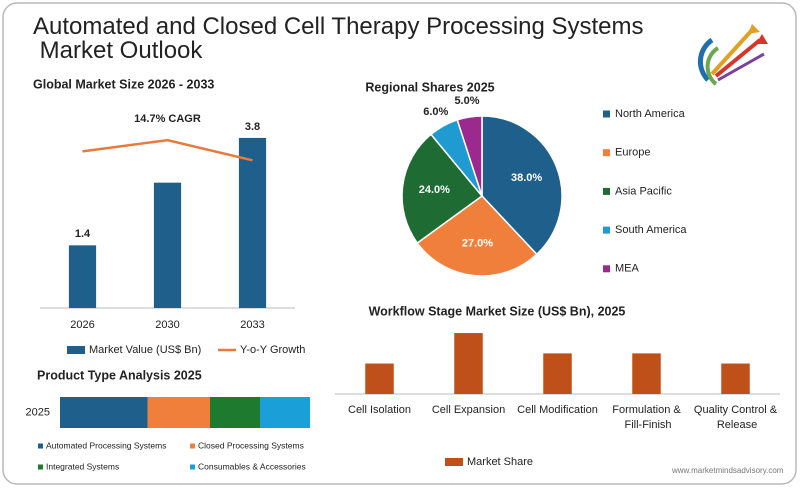  Describe the element at coordinates (429, 87) in the screenshot. I see `chart-title: Regional Shares 2025` at that location.